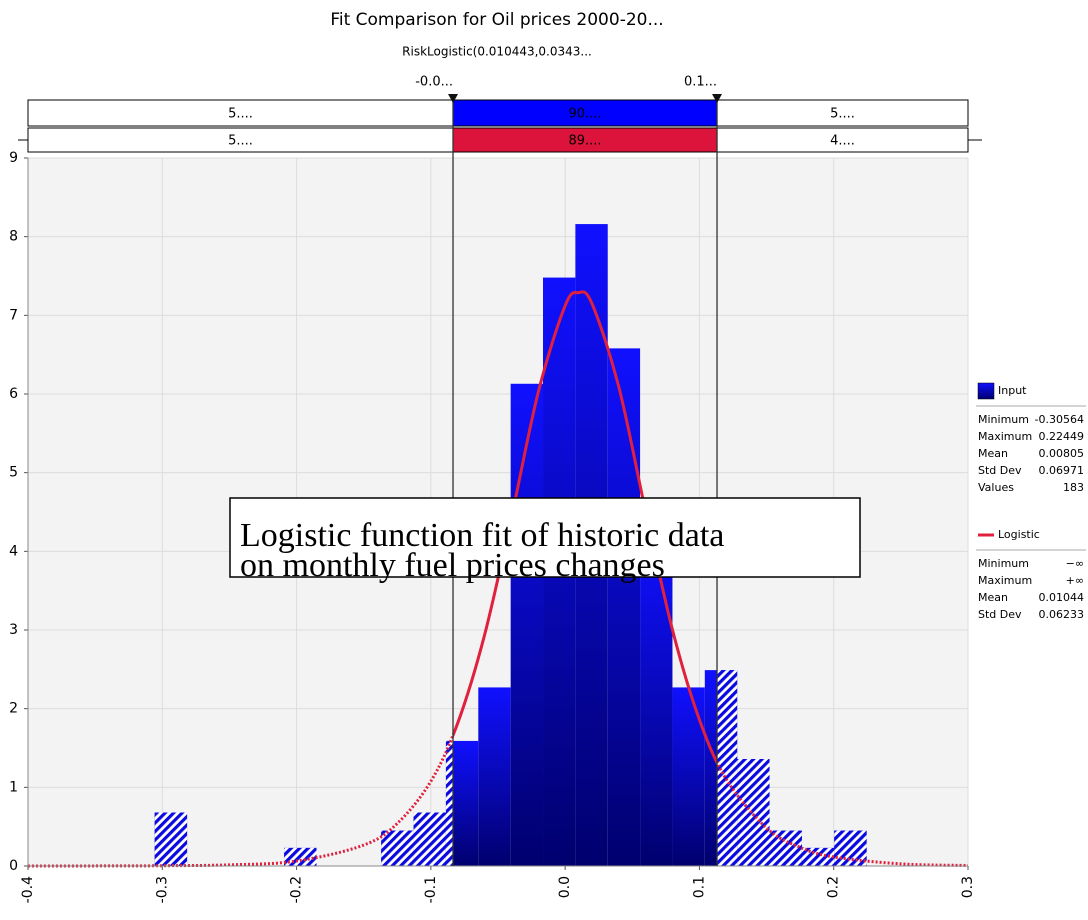 The width and height of the screenshot is (1088, 920). Describe the element at coordinates (13, 237) in the screenshot. I see `y-tick-label: 8` at that location.